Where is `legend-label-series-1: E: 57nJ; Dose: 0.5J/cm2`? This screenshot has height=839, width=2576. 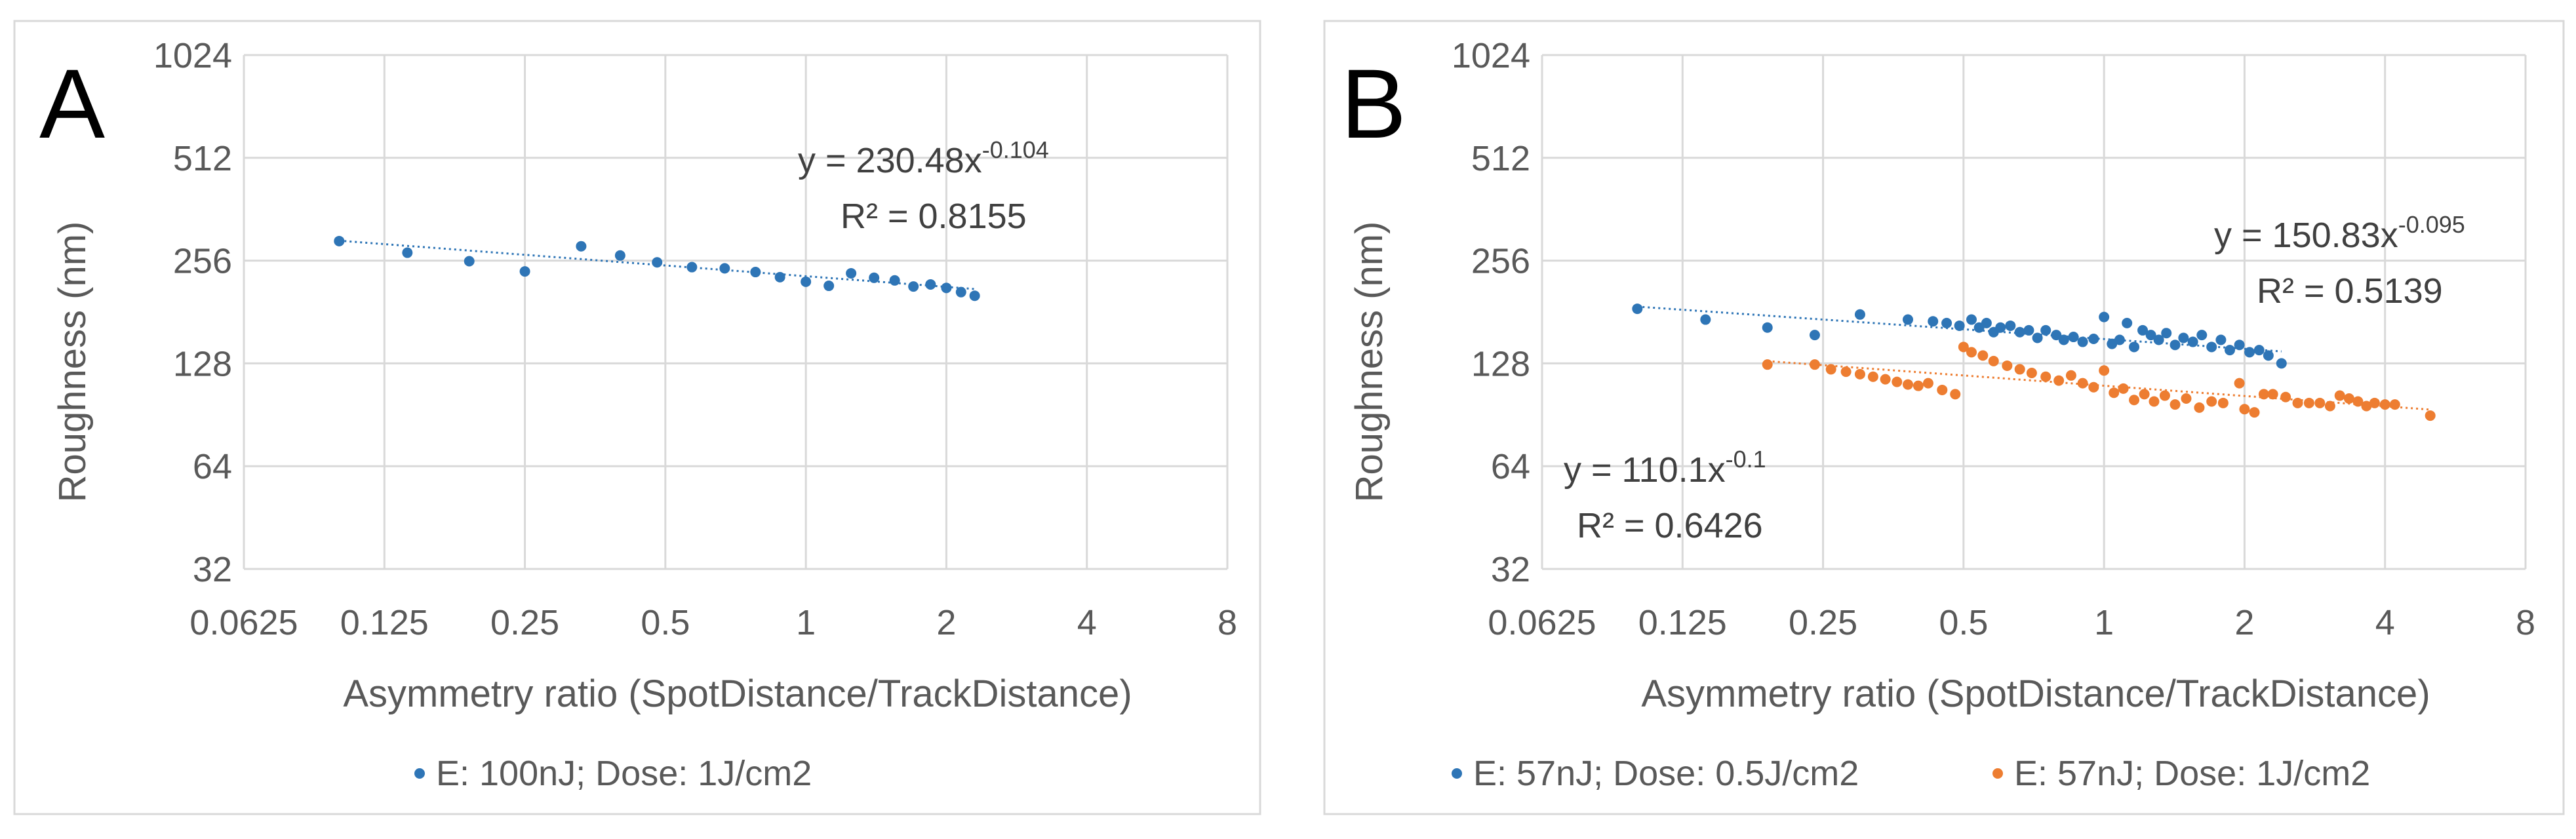
legend-label-series-1: E: 57nJ; Dose: 0.5J/cm2 is located at coordinates (1666, 773).